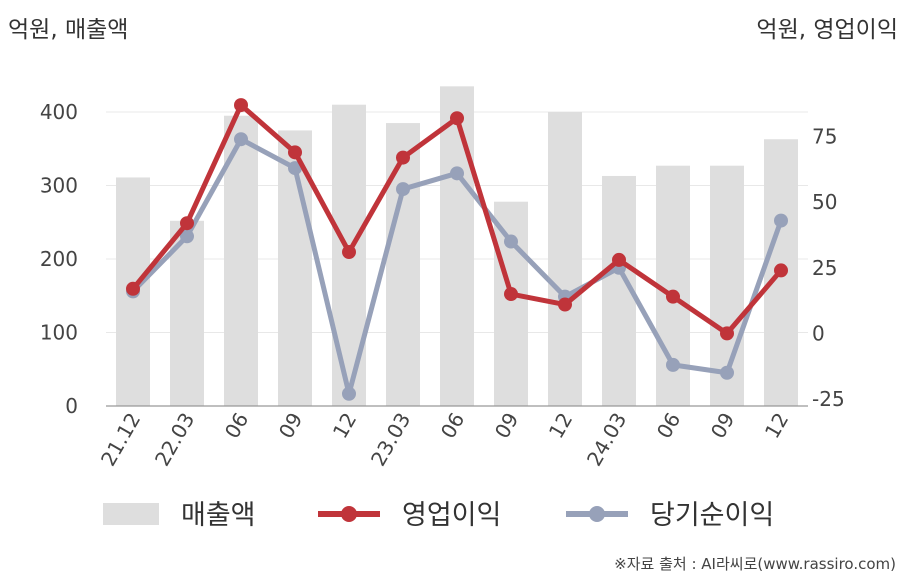 The width and height of the screenshot is (908, 580). Describe the element at coordinates (59, 333) in the screenshot. I see `left-tick-label: 100` at that location.